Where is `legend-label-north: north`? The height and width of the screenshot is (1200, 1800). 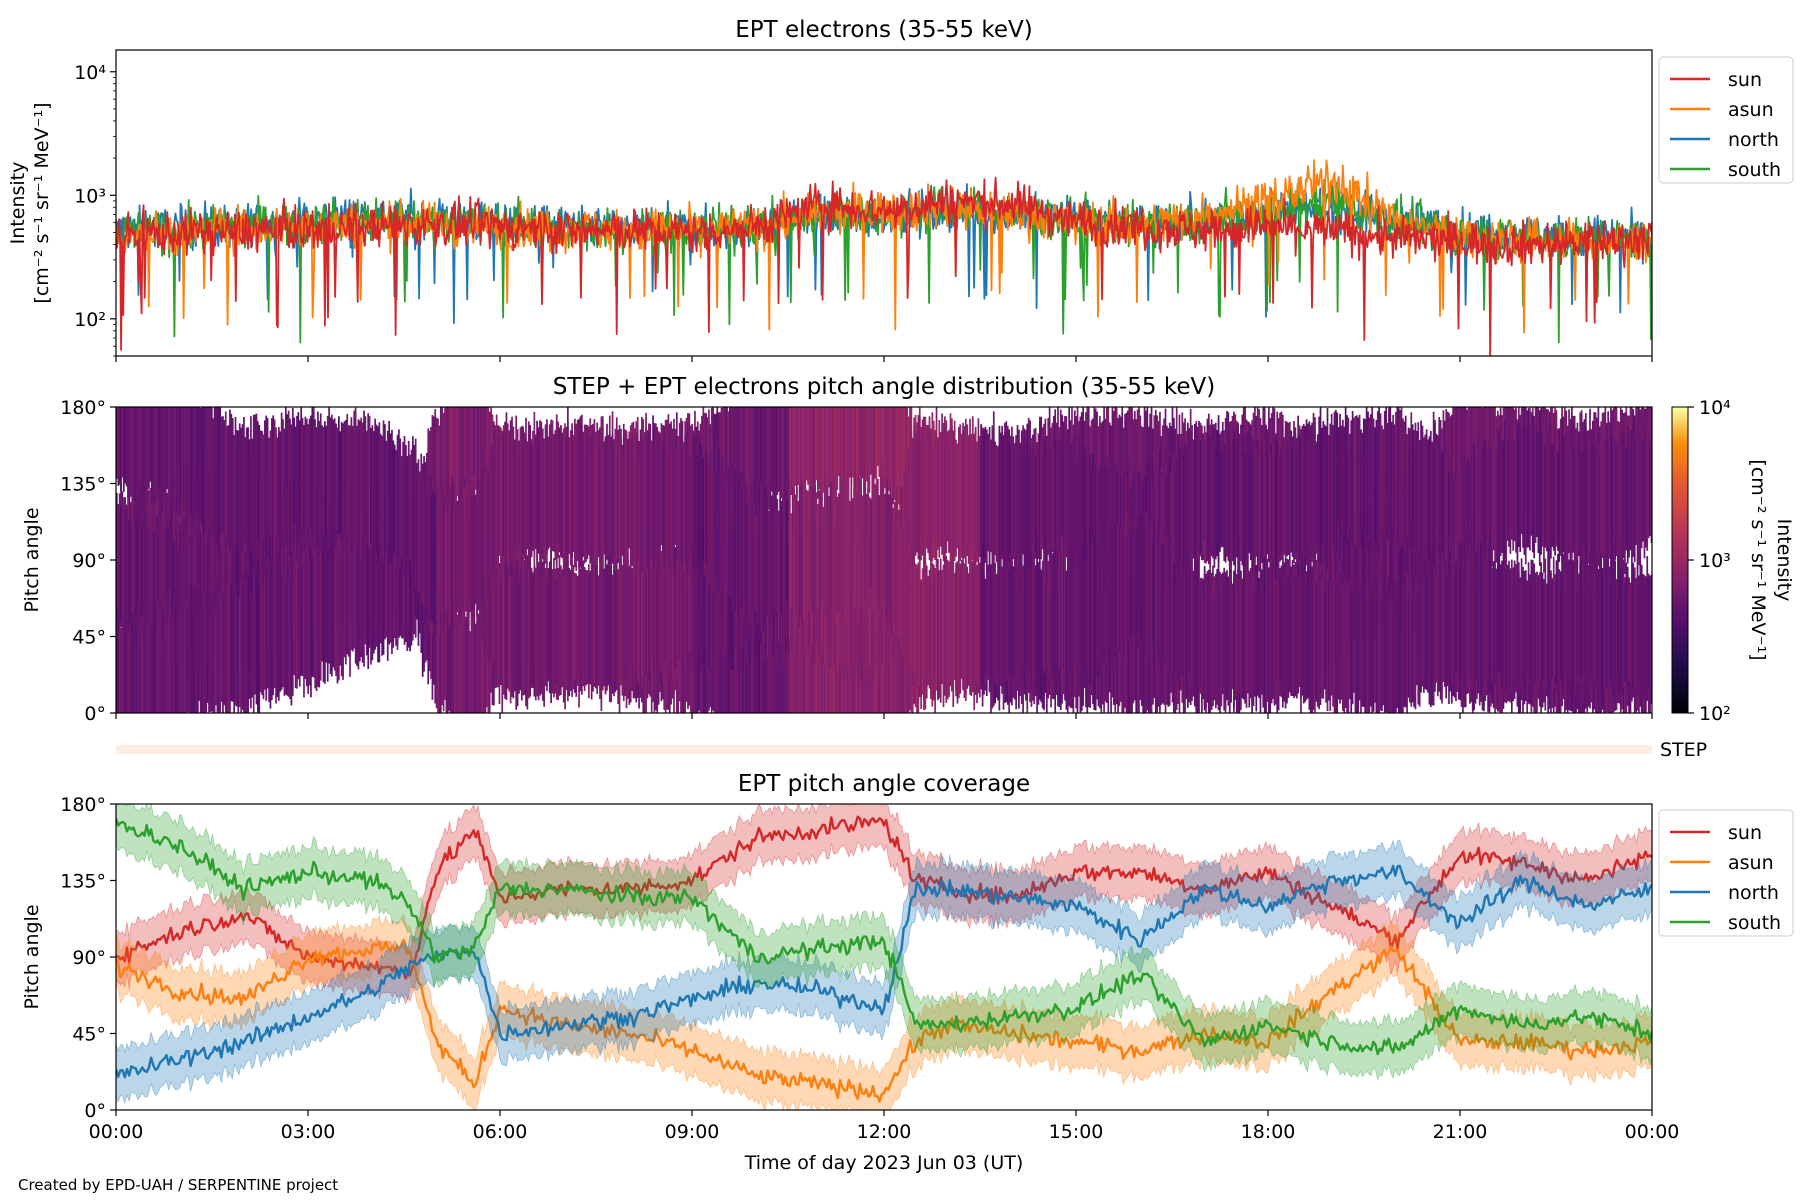
legend-label-north: north is located at coordinates (1753, 893).